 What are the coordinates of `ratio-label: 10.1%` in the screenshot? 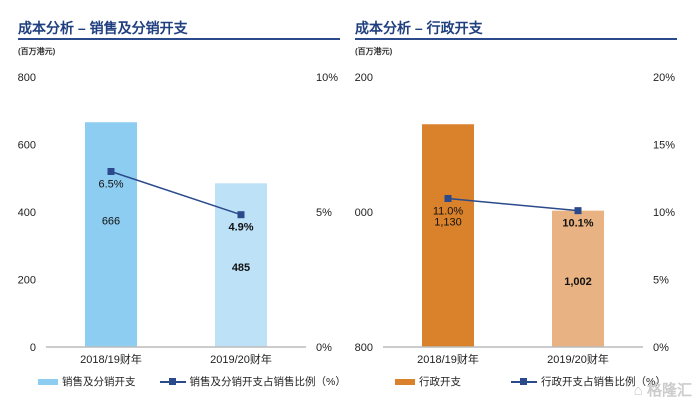 It's located at (577, 224).